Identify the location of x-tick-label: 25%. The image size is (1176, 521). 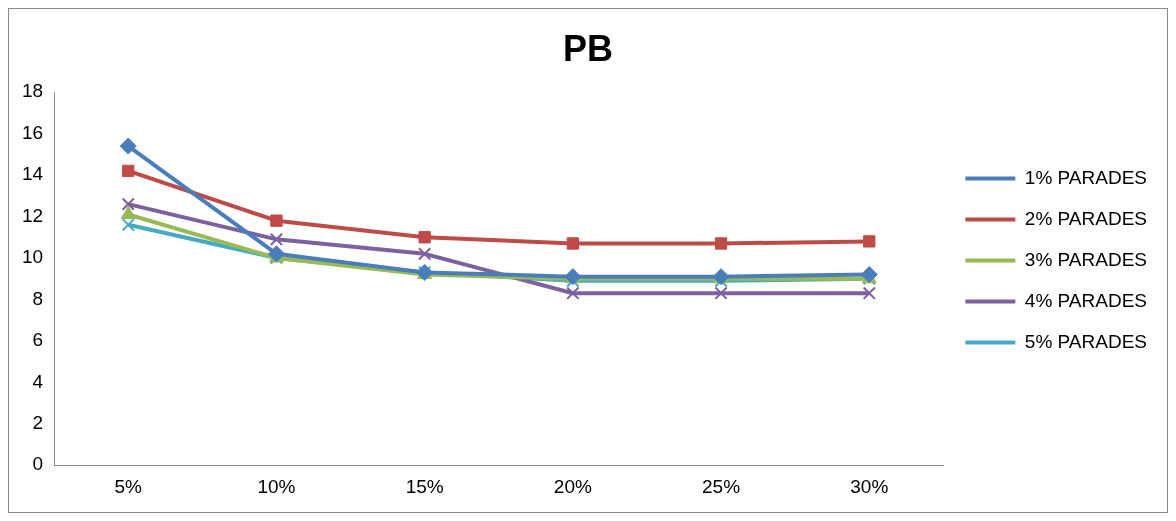
(721, 486).